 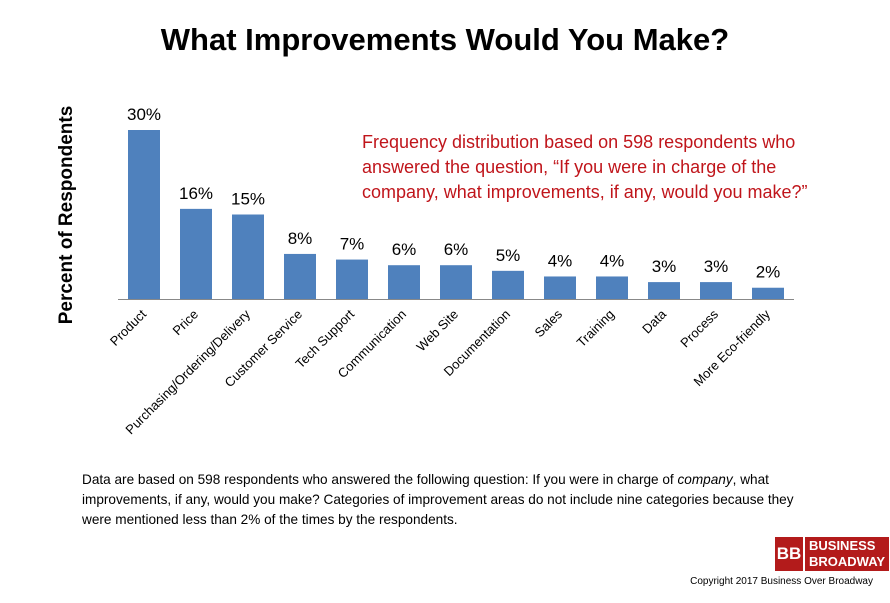 I want to click on x-tick-label-9: Sales, so click(x=549, y=323).